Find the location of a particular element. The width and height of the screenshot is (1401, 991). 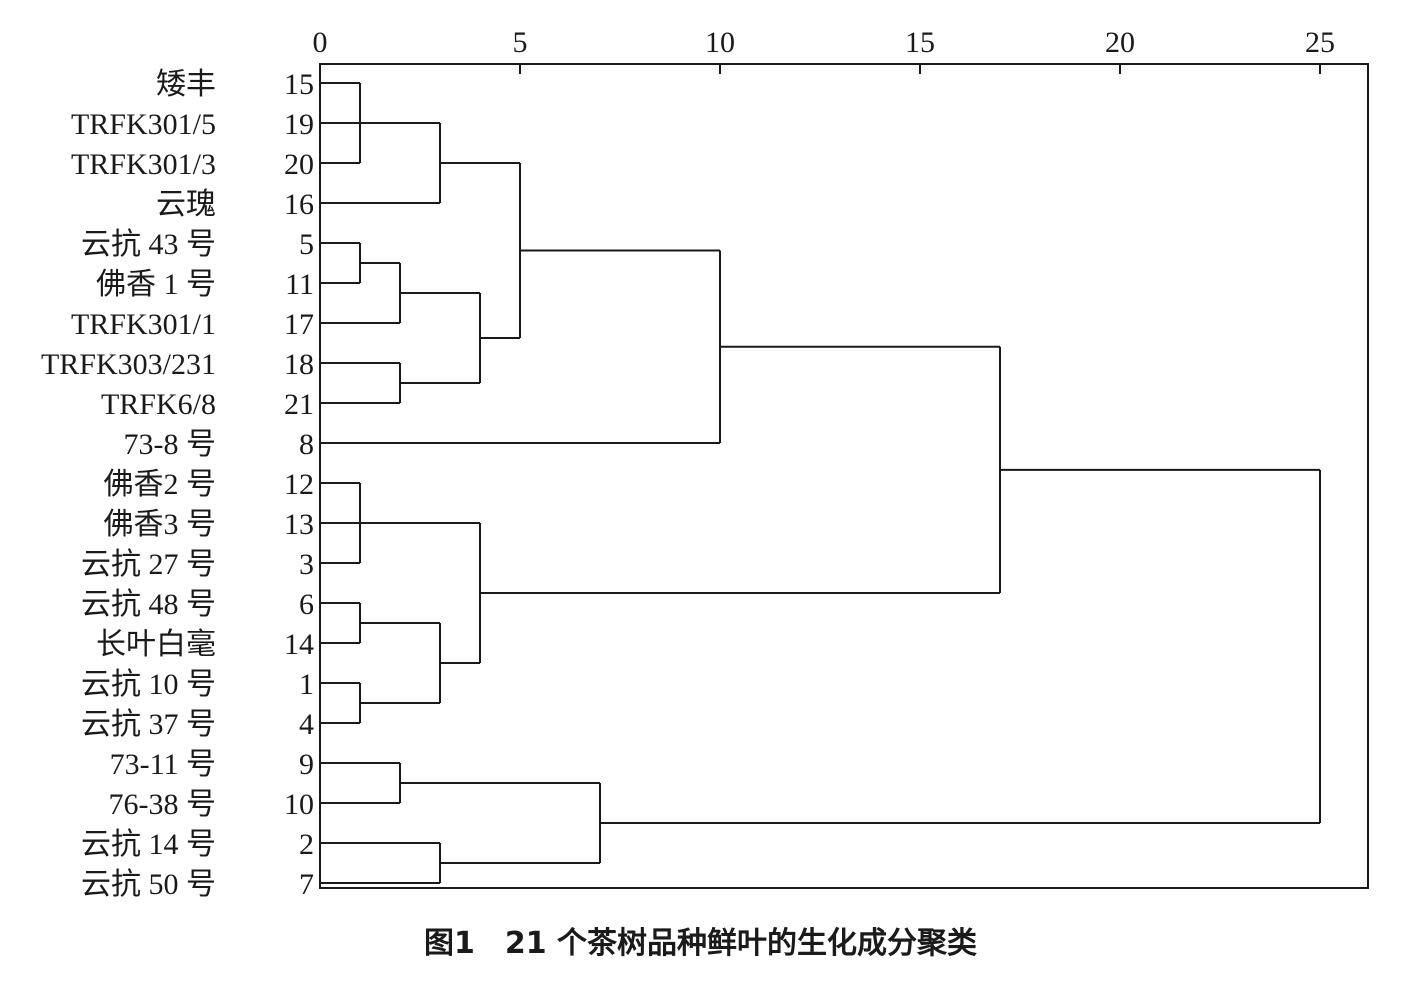

leaf-id-label: 9 is located at coordinates (306, 764).